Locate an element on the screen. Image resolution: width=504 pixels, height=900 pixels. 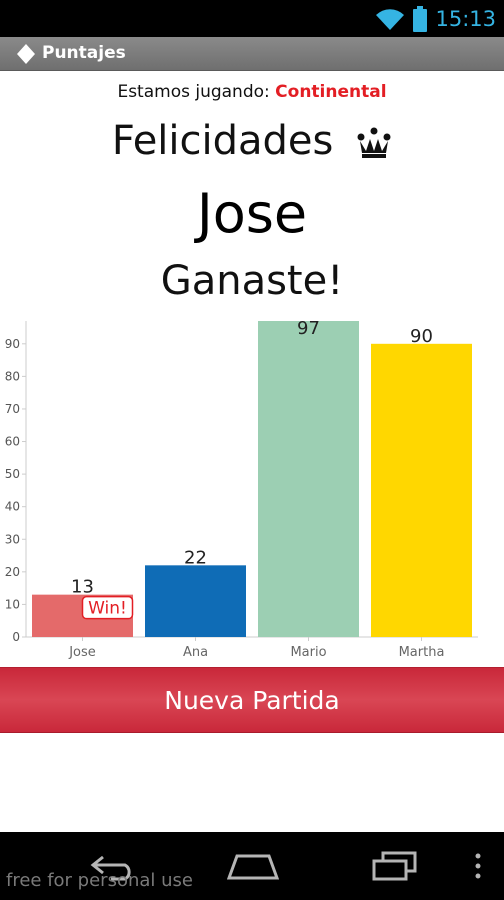
diamond-icon is located at coordinates (26, 54).